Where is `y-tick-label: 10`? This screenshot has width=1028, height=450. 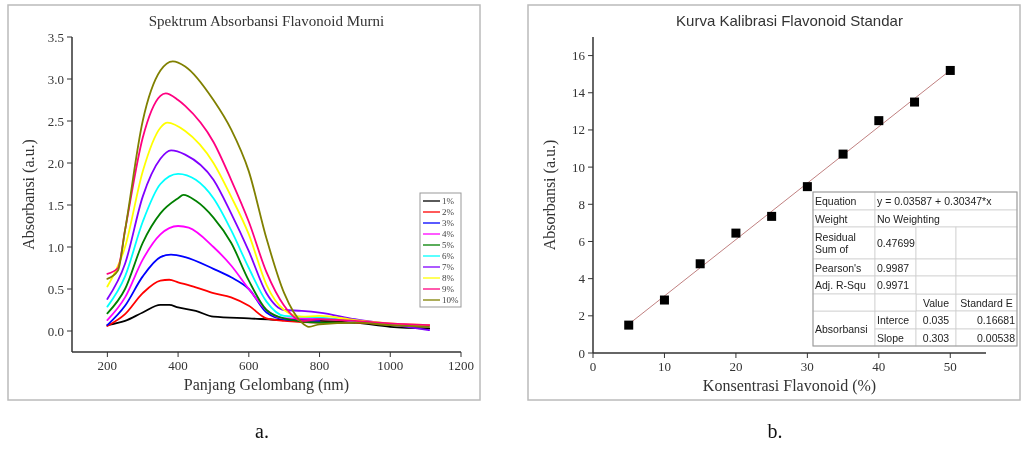 y-tick-label: 10 is located at coordinates (578, 167).